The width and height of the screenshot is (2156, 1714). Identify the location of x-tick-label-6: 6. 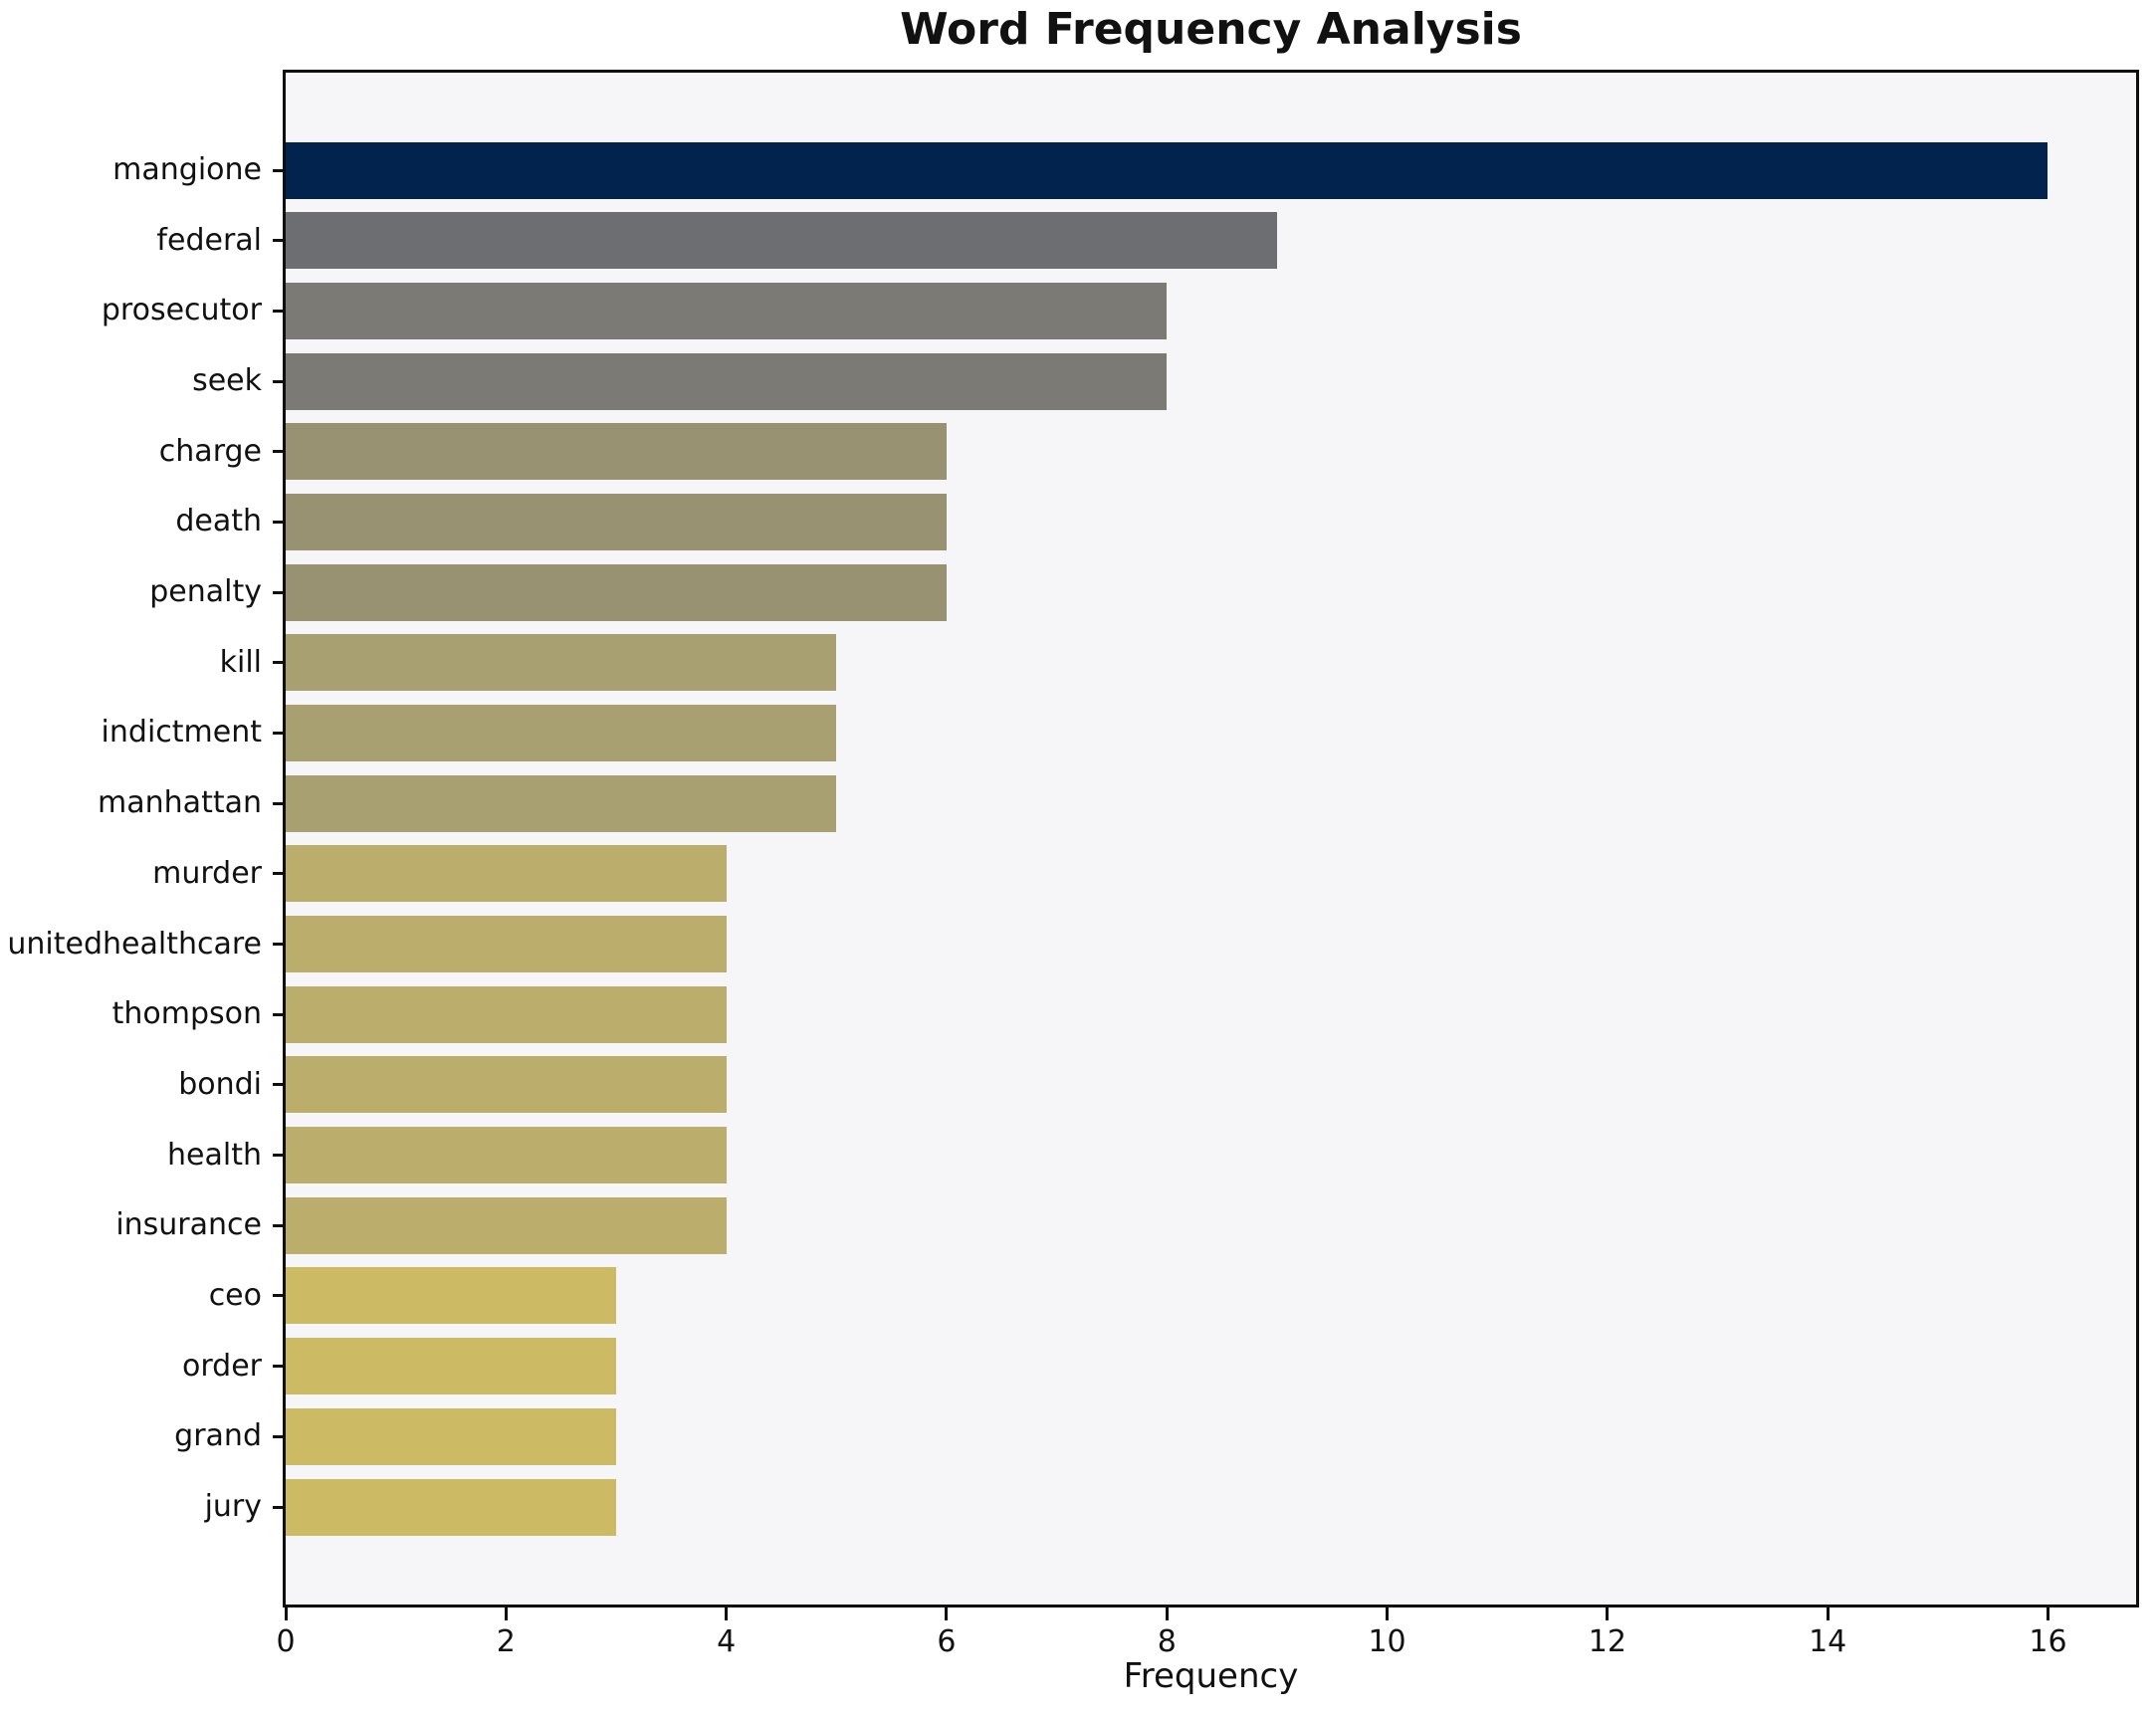
(947, 1642).